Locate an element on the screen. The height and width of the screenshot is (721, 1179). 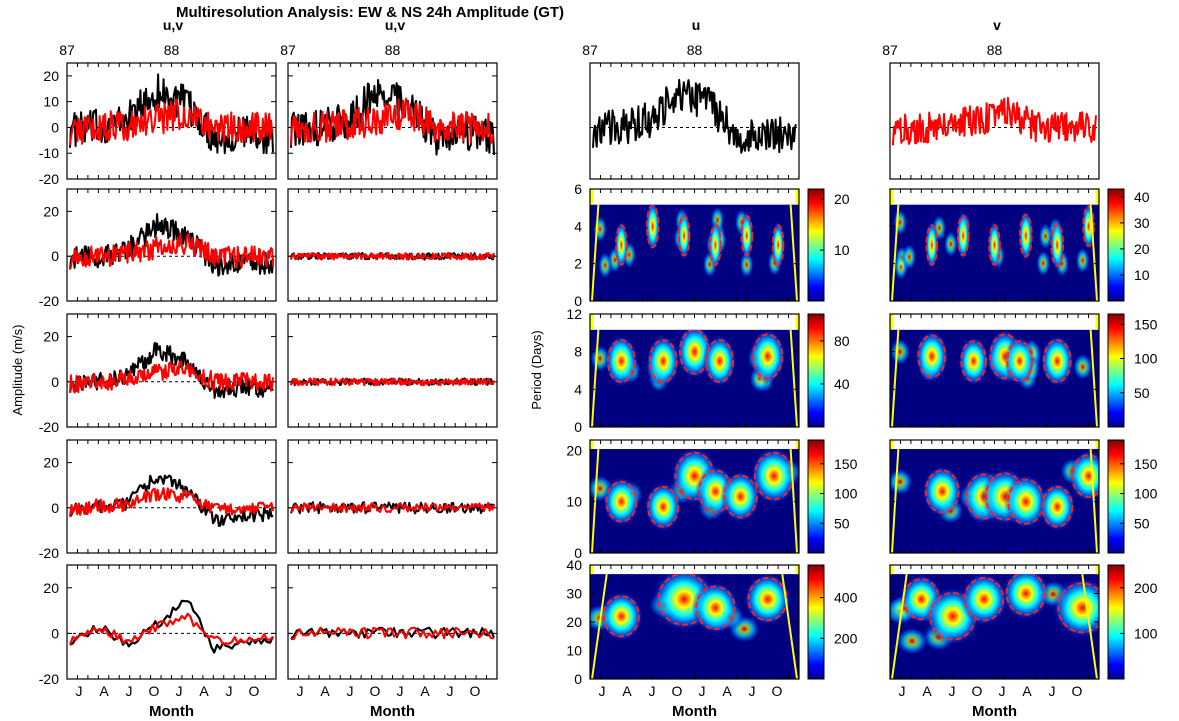
panel-c4-r5-contour is located at coordinates (1026, 595).